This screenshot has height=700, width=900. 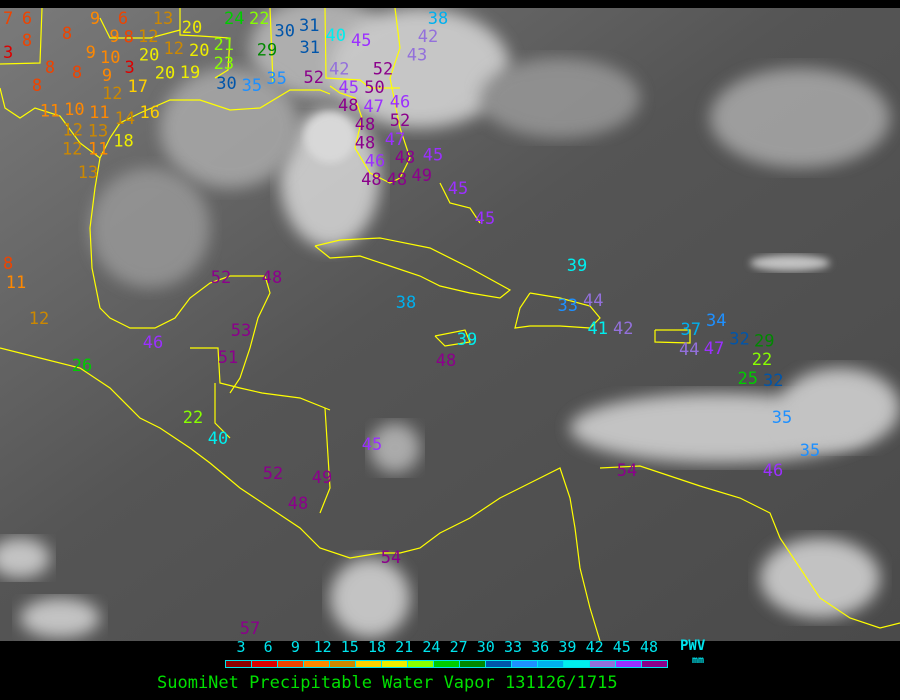 What do you see at coordinates (241, 647) in the screenshot?
I see `legend-tick: 3` at bounding box center [241, 647].